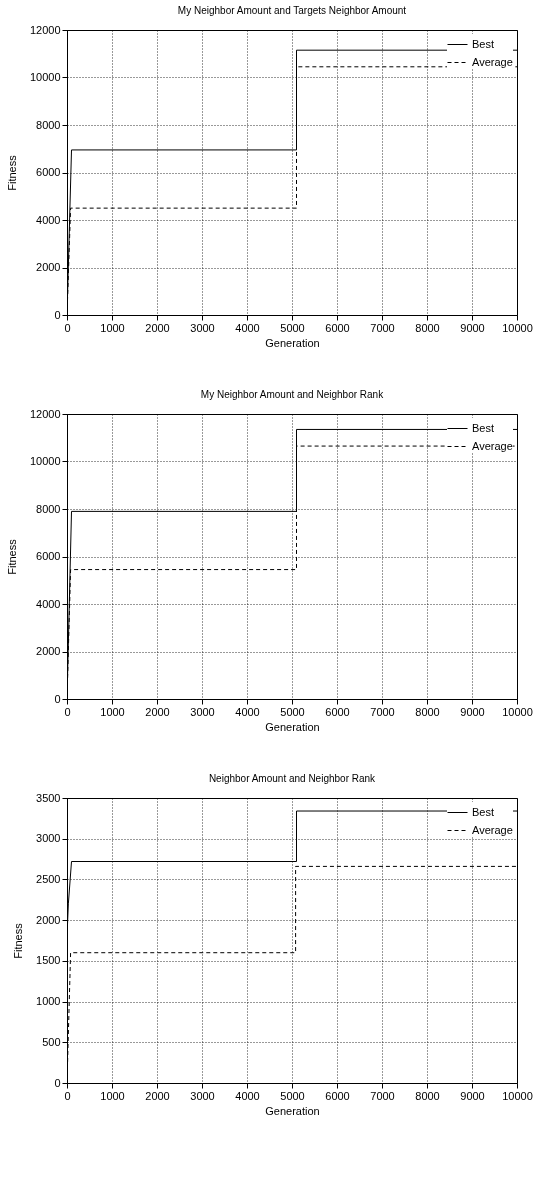  Describe the element at coordinates (292, 778) in the screenshot. I see `chart-title: Neighbor Amount and Neighbor Rank` at that location.